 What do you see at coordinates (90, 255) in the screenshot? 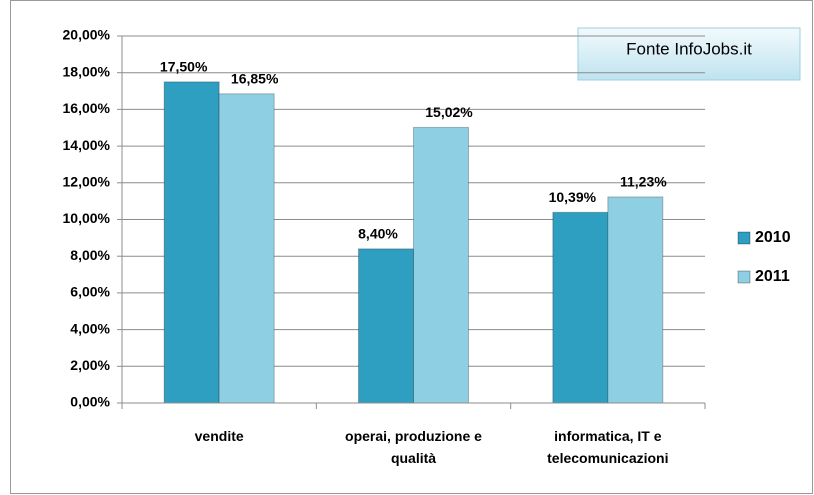
I see `y-tick-label: 8,00%` at bounding box center [90, 255].